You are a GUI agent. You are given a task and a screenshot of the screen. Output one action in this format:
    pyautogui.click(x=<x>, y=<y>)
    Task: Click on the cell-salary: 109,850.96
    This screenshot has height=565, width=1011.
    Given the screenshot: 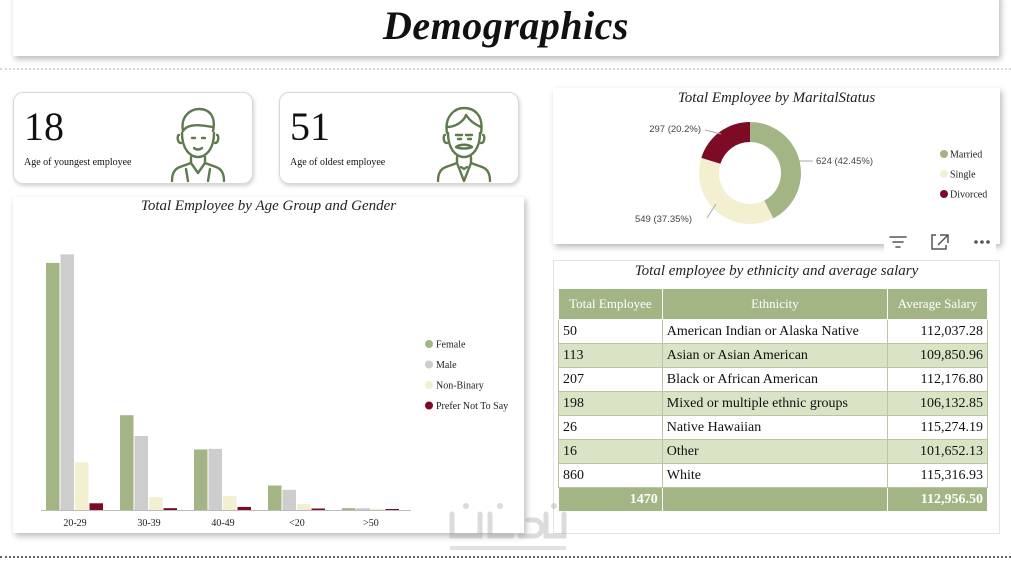 What is the action you would take?
    pyautogui.click(x=937, y=355)
    